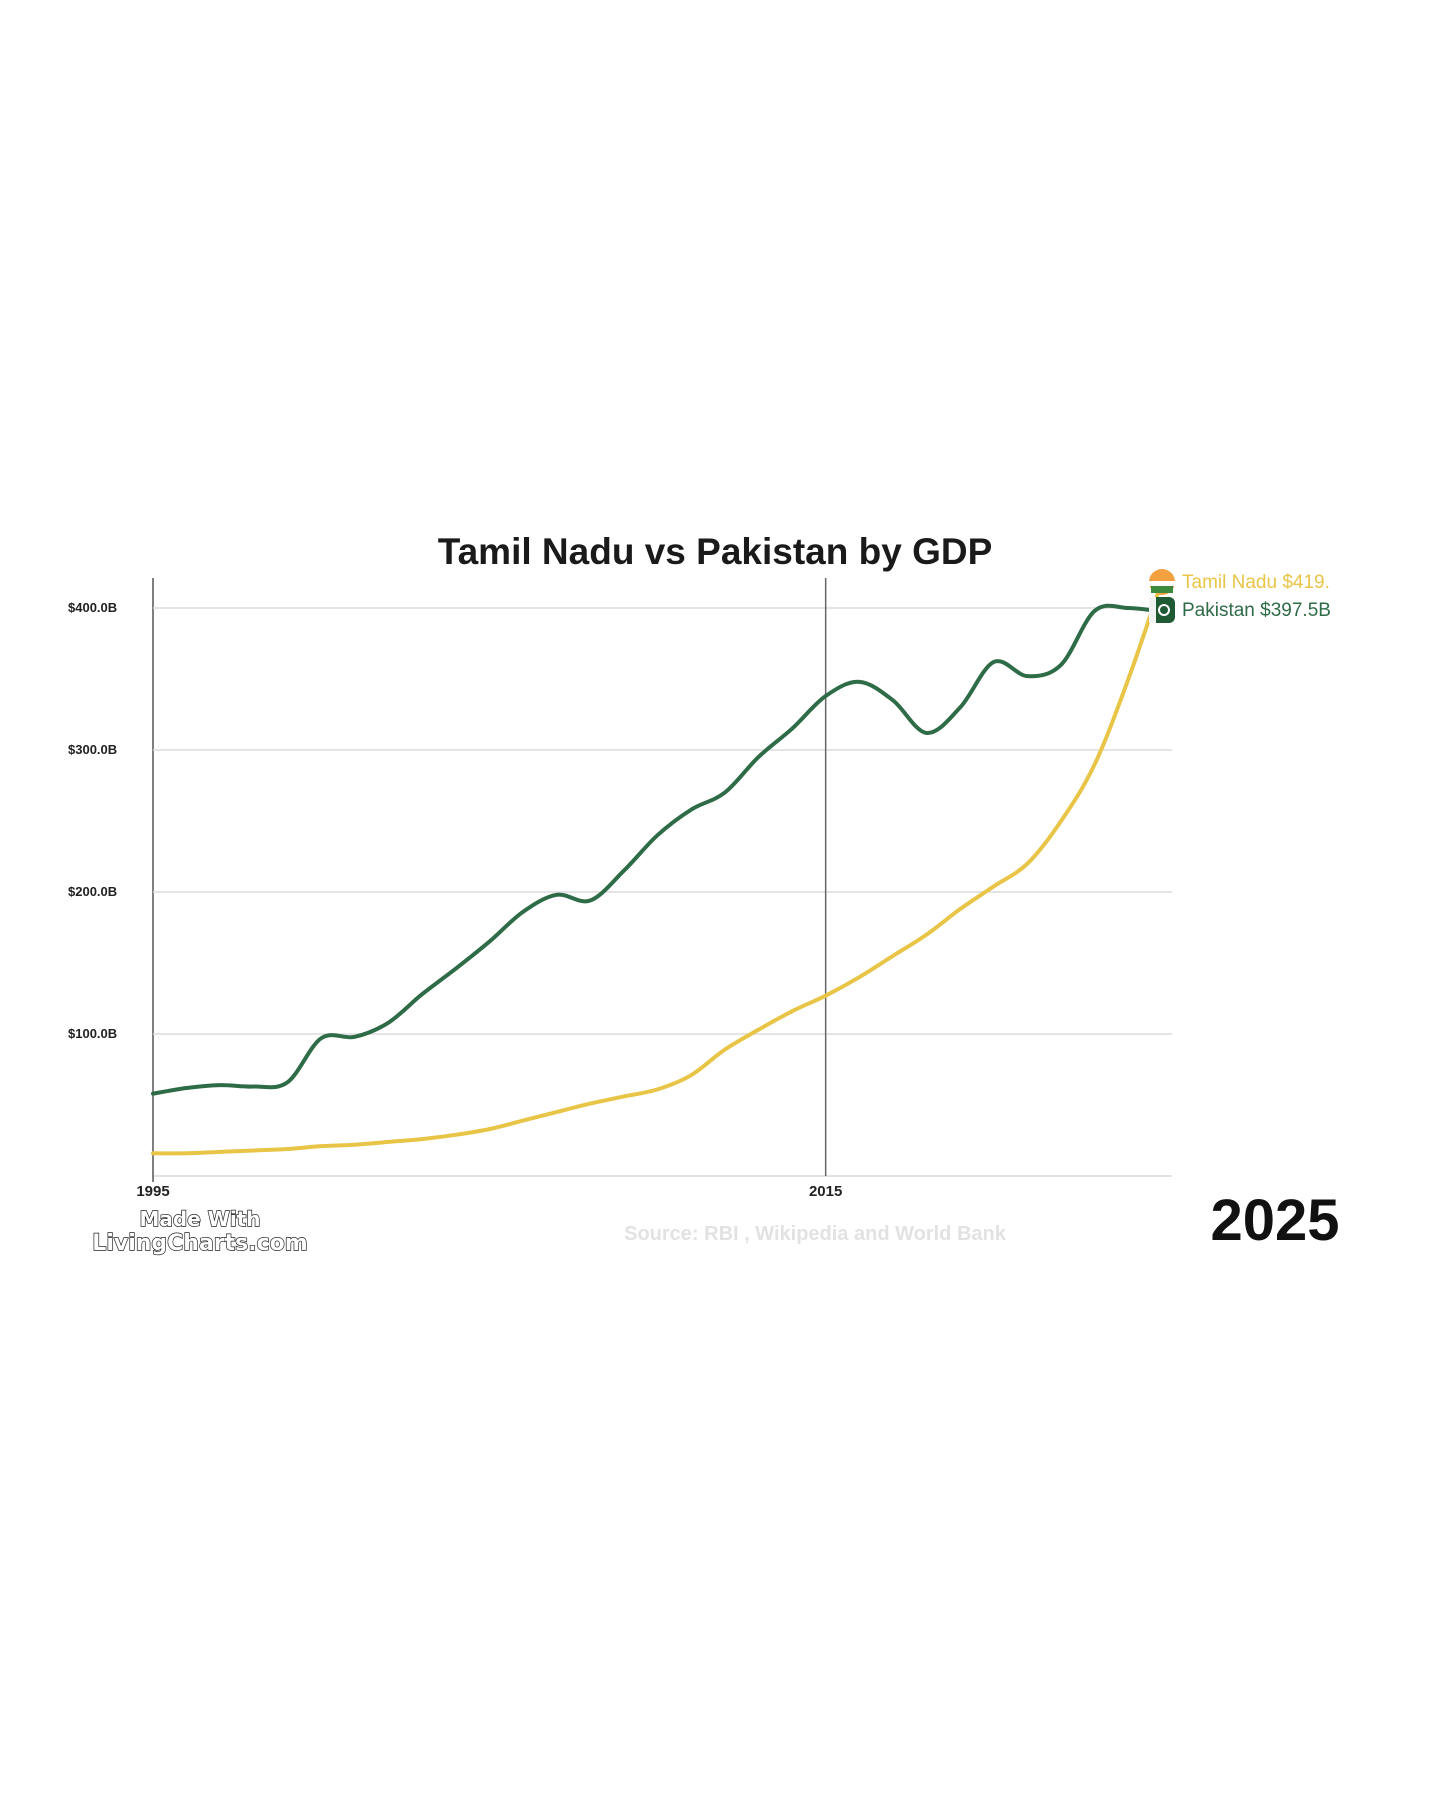 The height and width of the screenshot is (1798, 1440). What do you see at coordinates (1256, 610) in the screenshot?
I see `end-label-pakistan: Pakistan $397.5B` at bounding box center [1256, 610].